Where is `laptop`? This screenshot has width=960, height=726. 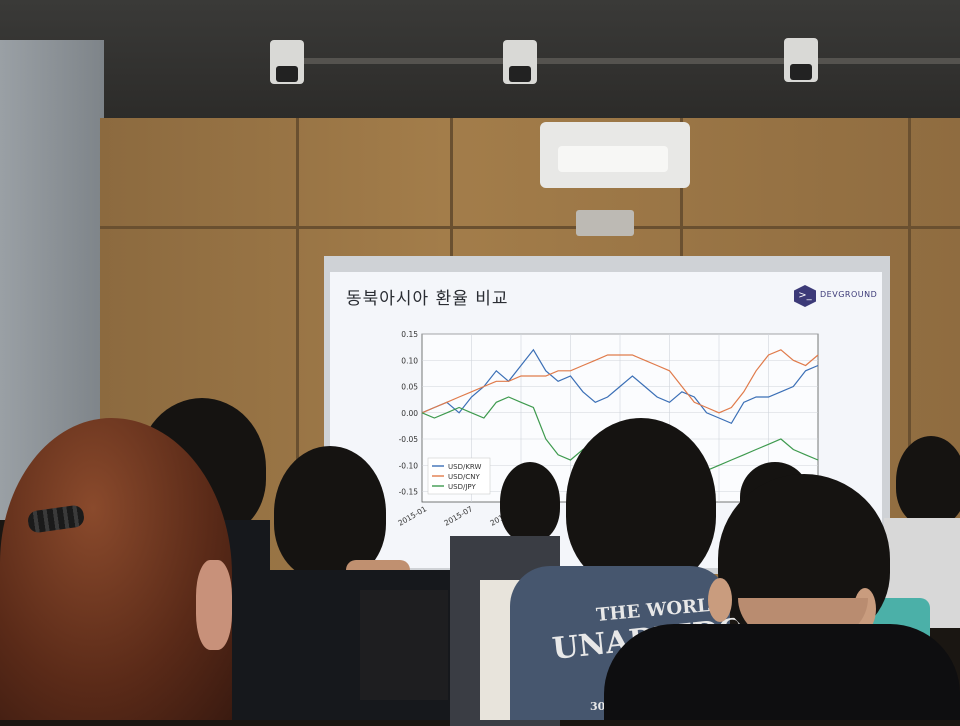
laptop is located at coordinates (404, 645).